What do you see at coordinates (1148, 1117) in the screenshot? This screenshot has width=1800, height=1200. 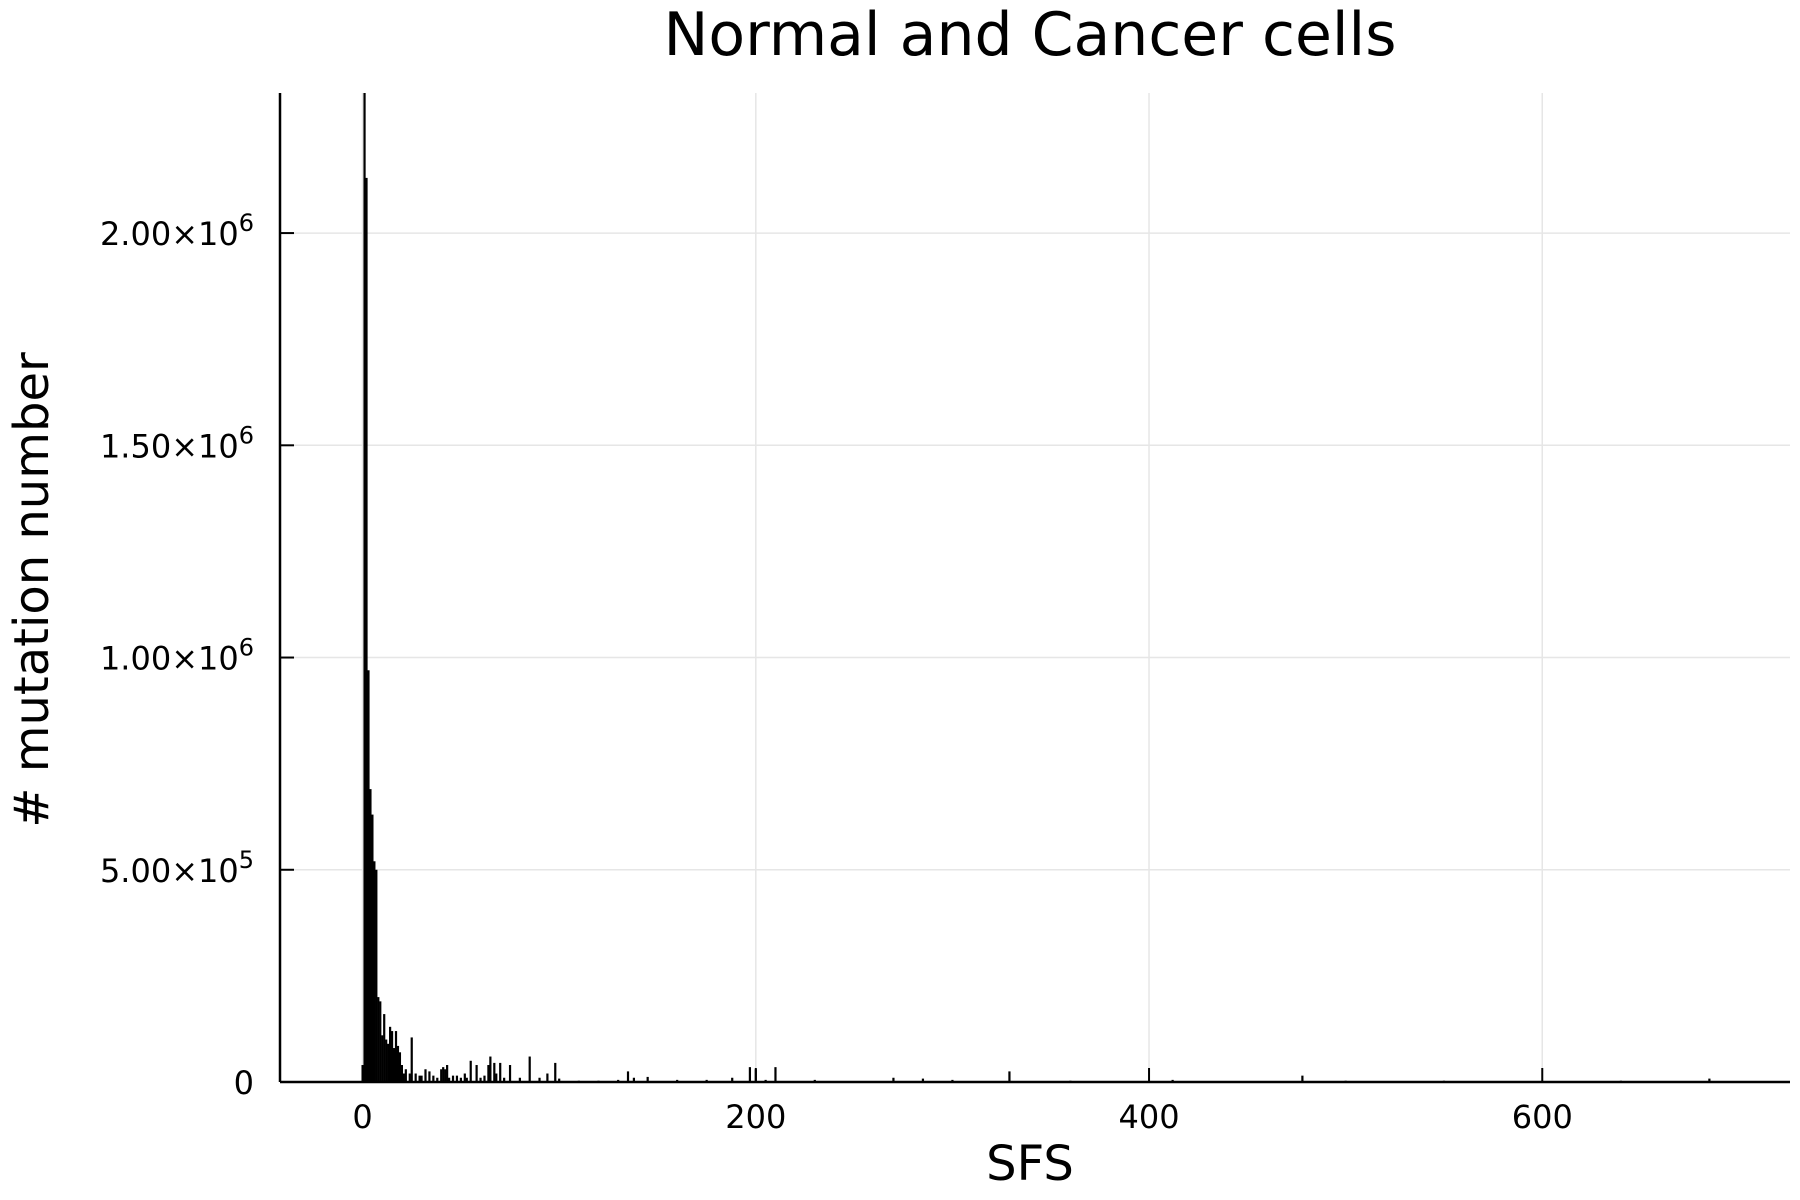 I see `x-tick-label-2: 400` at bounding box center [1148, 1117].